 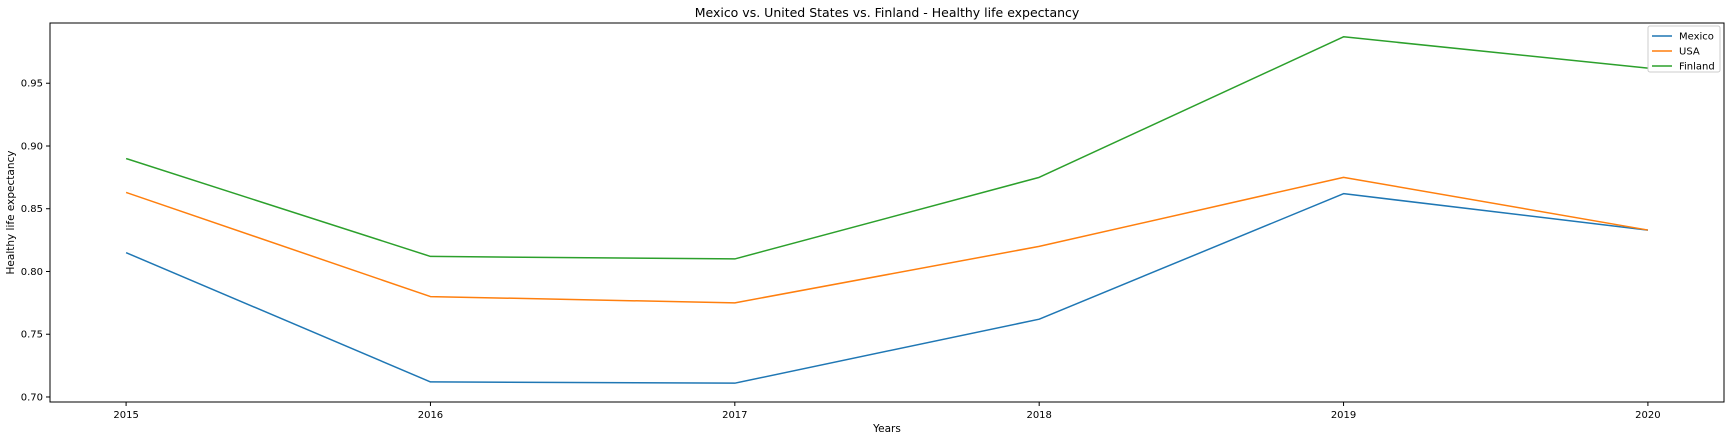 I want to click on y-axis: 0.70 0.75 0.80 0.85 0.90 0.95, so click(x=35, y=241).